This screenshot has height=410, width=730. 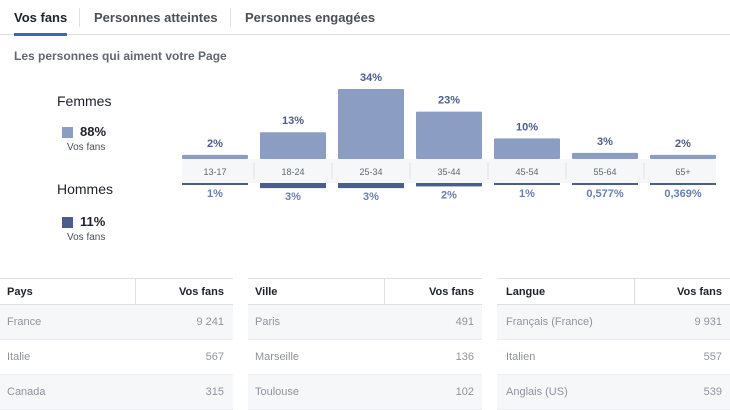 I want to click on bar-label-men: 0,577%, so click(x=605, y=194).